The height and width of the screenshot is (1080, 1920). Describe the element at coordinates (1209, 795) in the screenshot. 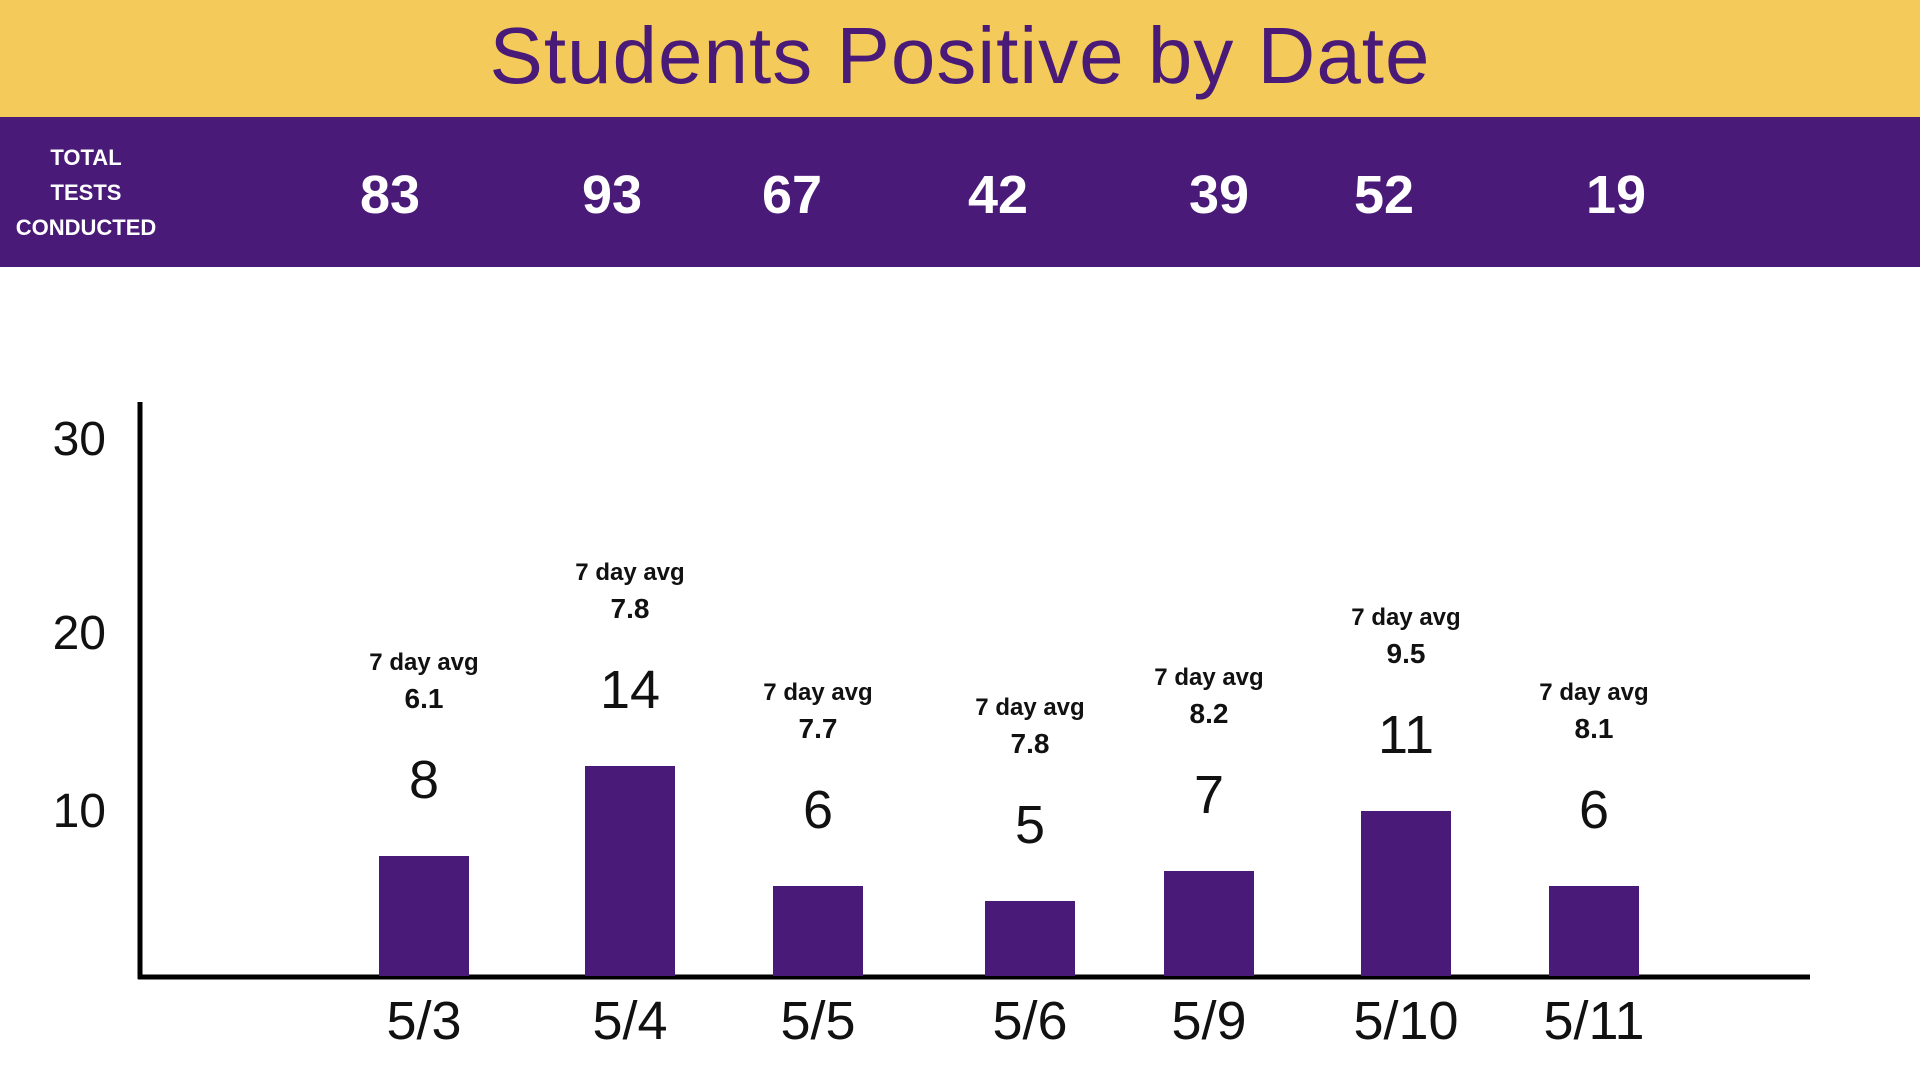

I see `bar-value-label: 7` at that location.